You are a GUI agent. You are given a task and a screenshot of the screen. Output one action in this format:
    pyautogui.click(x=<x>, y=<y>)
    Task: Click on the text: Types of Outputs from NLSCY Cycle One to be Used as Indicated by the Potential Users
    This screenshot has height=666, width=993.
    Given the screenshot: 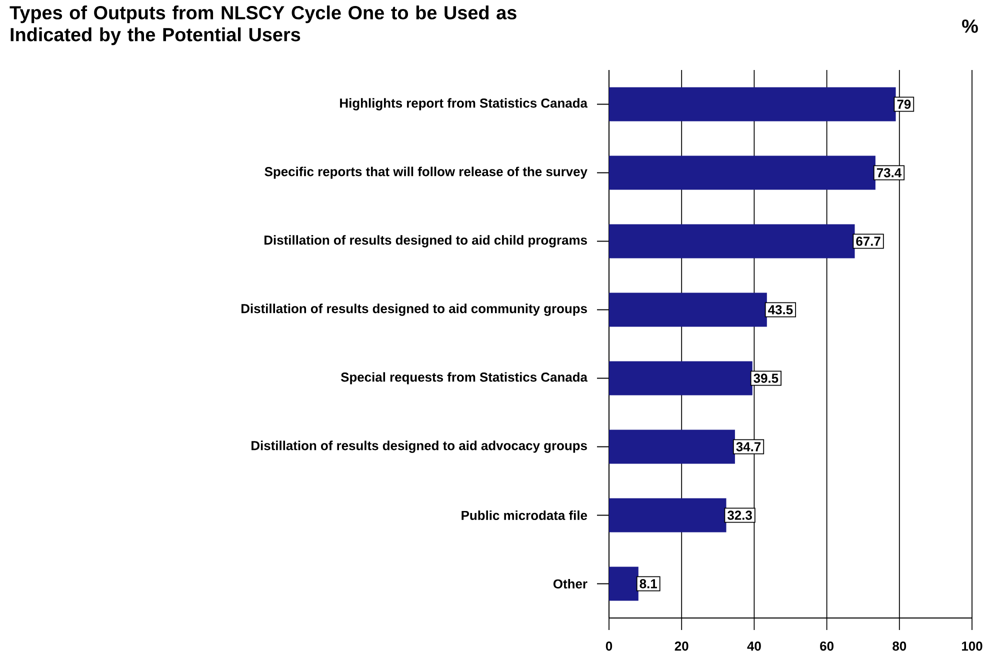 What is the action you would take?
    pyautogui.click(x=263, y=26)
    